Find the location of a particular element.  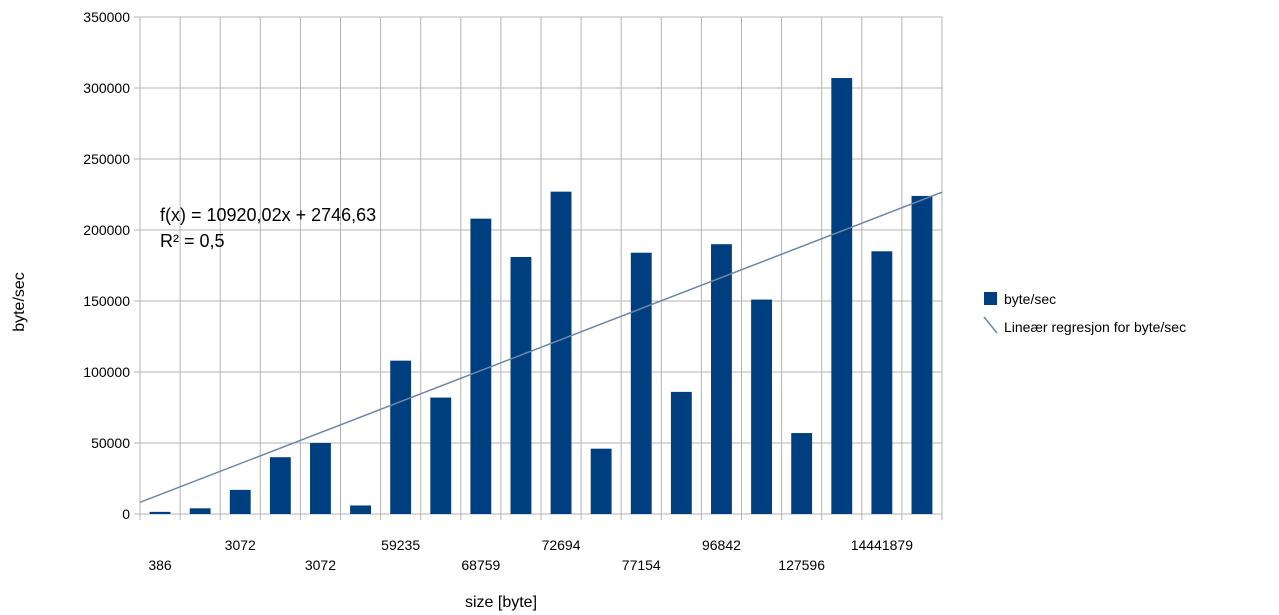

y-tick-label: 150000 is located at coordinates (106, 301).